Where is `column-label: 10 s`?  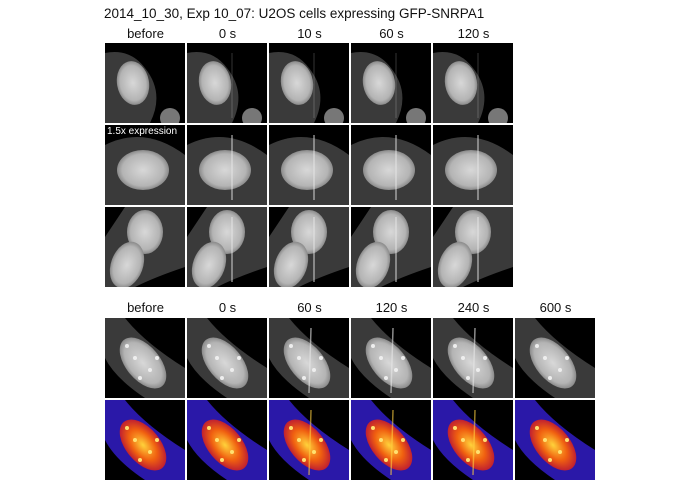
column-label: 10 s is located at coordinates (309, 33).